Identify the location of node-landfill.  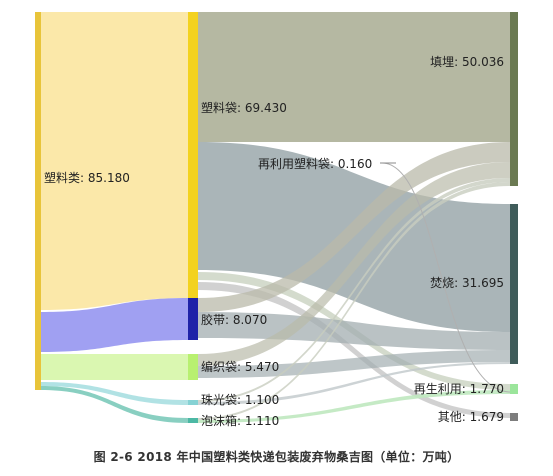
(514, 99).